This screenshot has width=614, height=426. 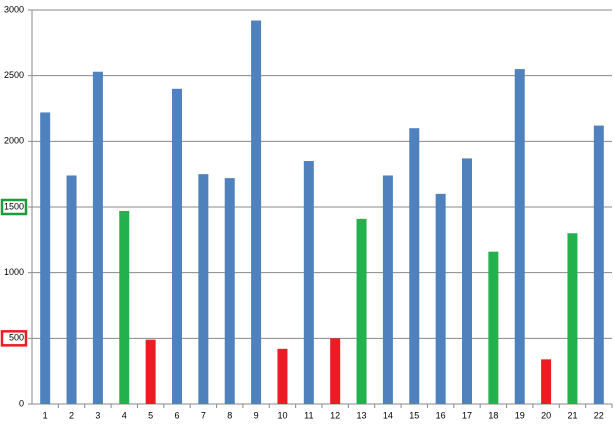 What do you see at coordinates (14, 141) in the screenshot?
I see `y-tick-label: 2000` at bounding box center [14, 141].